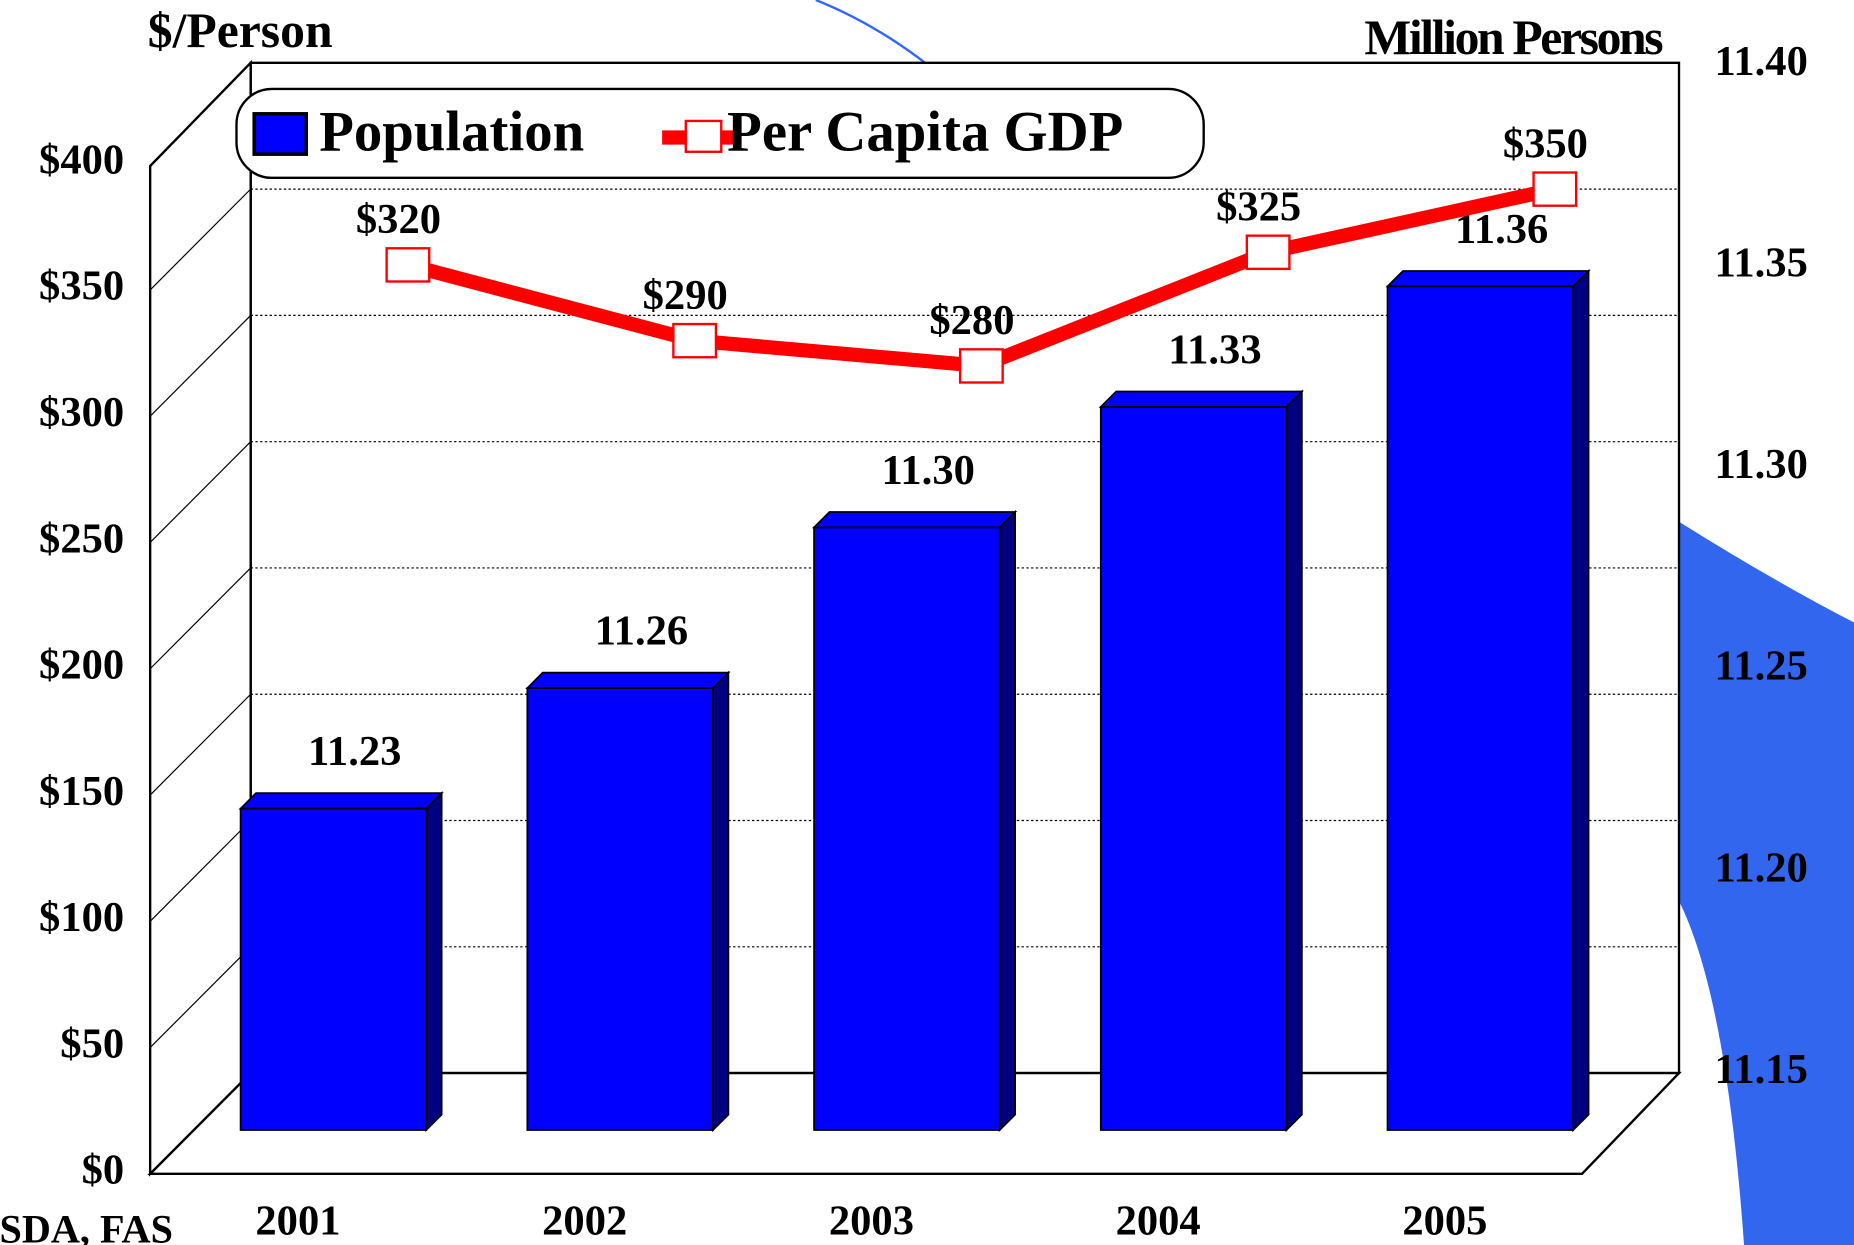 This screenshot has width=1854, height=1245. I want to click on y-tick-label: $200, so click(81, 664).